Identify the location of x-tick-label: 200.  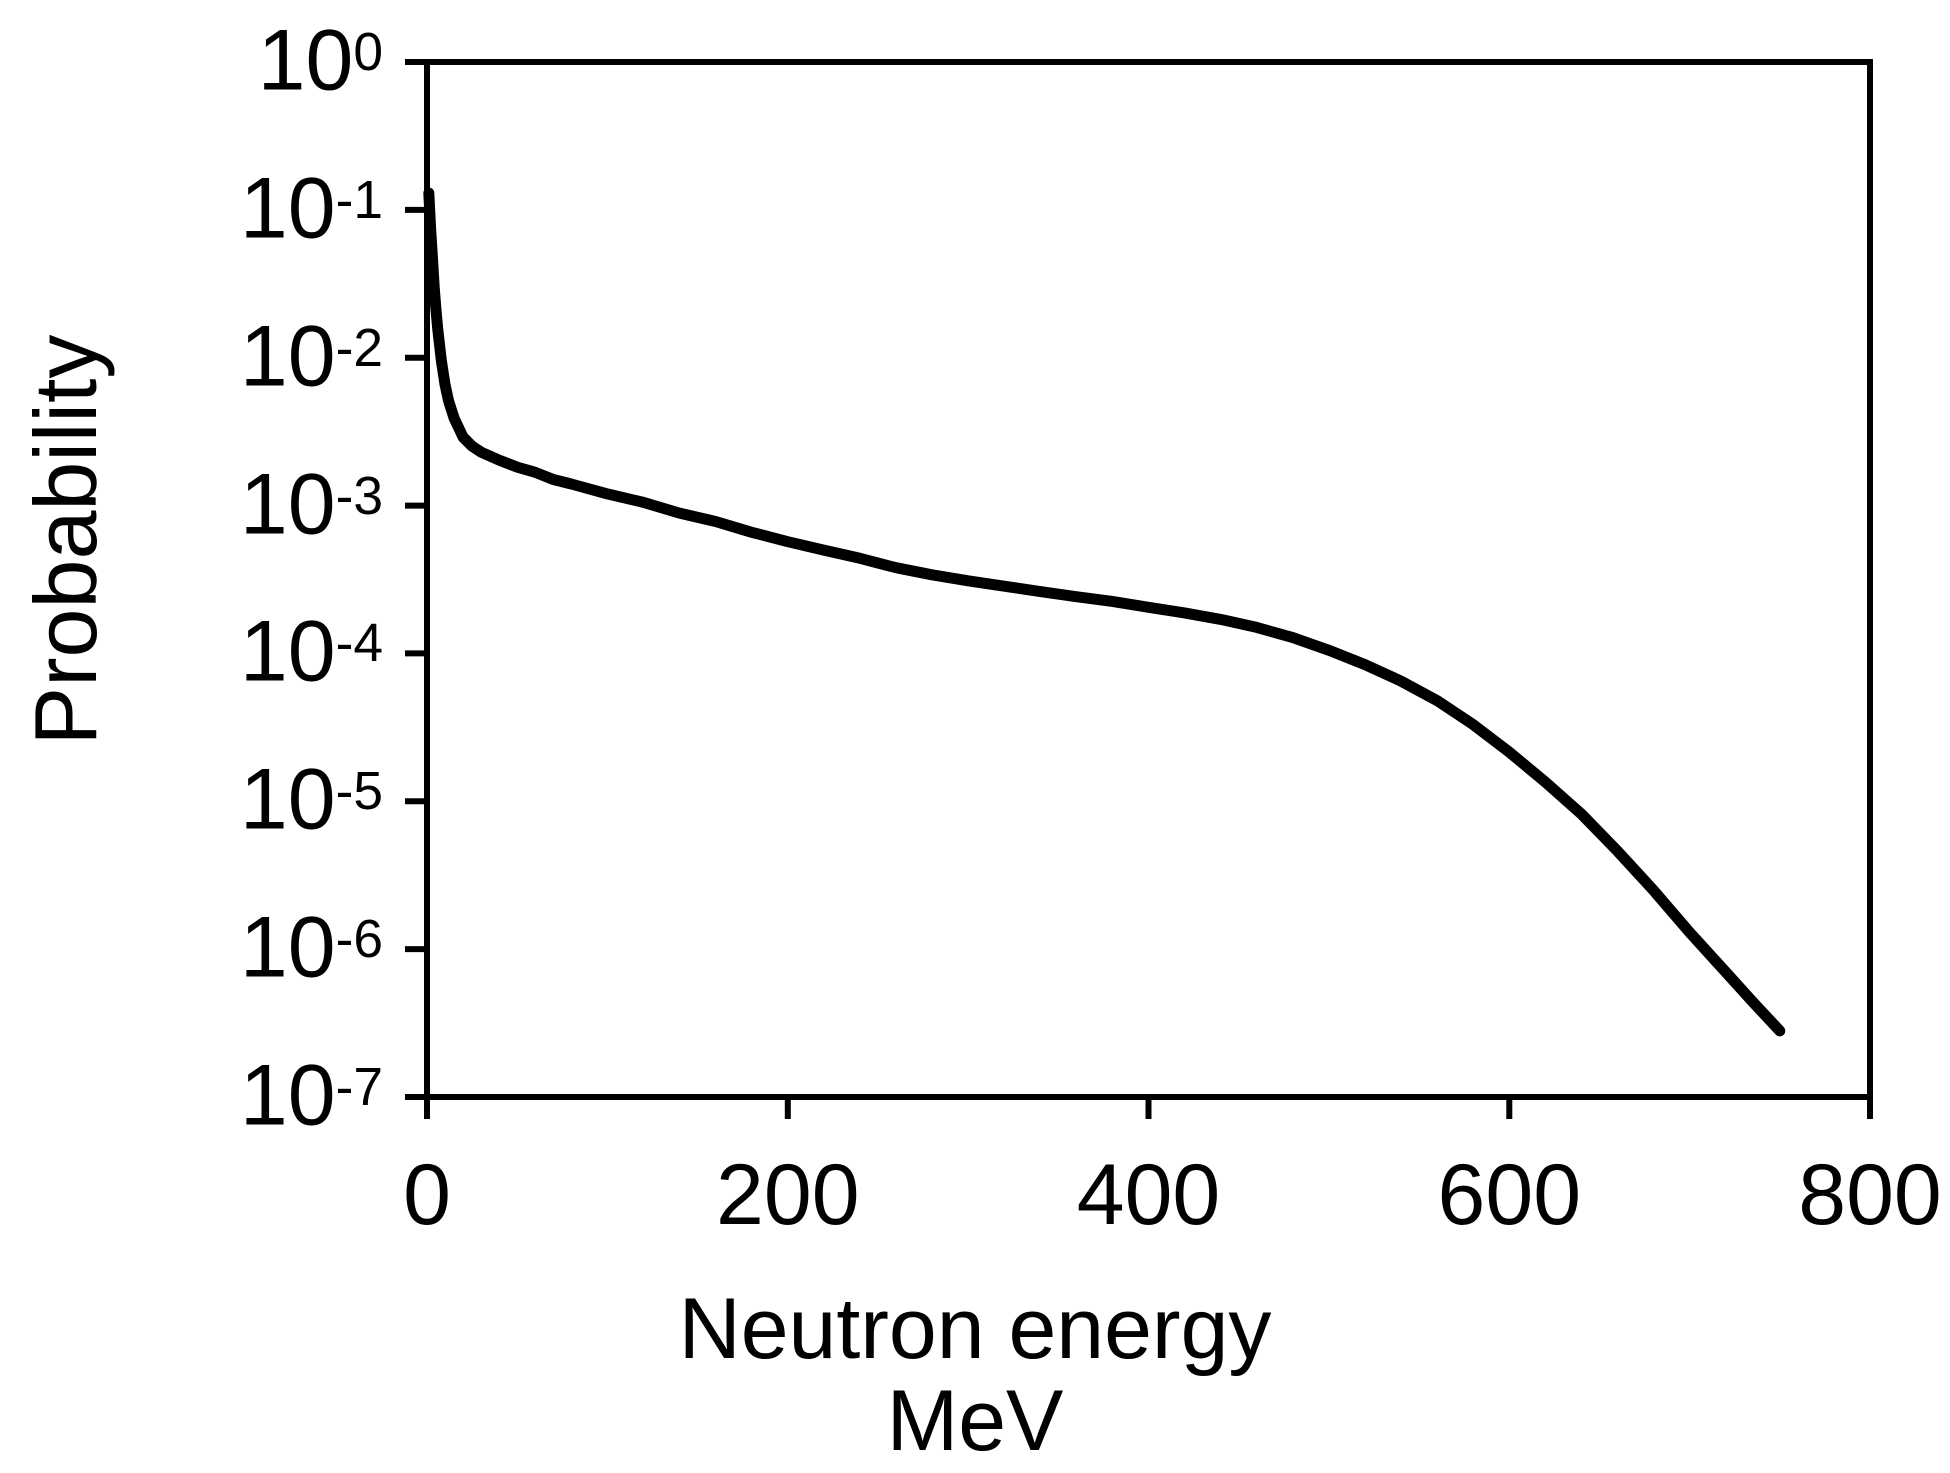
(788, 1195).